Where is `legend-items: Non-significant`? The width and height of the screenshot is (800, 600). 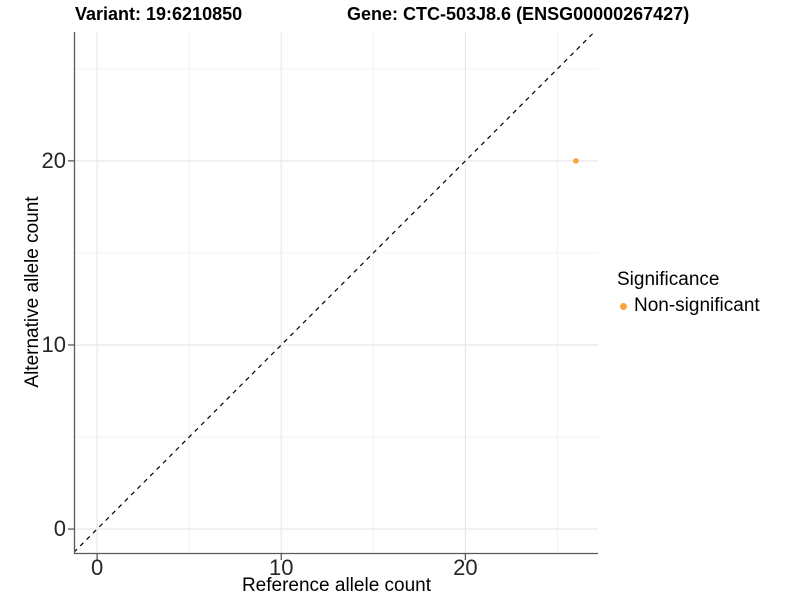
legend-items: Non-significant is located at coordinates (688, 306).